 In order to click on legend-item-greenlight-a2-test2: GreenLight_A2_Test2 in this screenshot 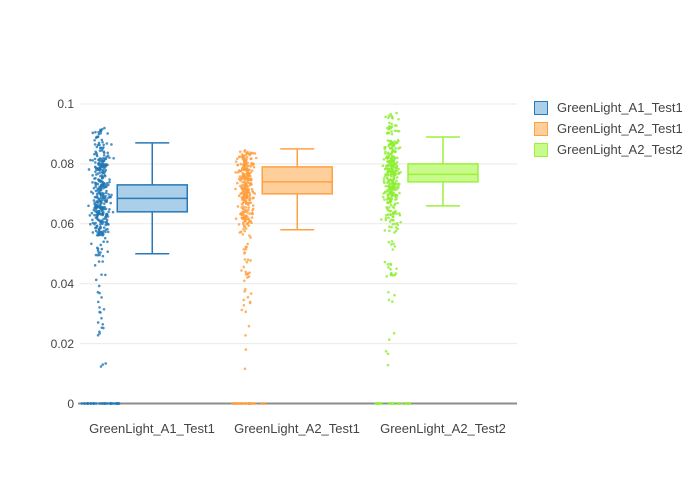, I will do `click(608, 149)`.